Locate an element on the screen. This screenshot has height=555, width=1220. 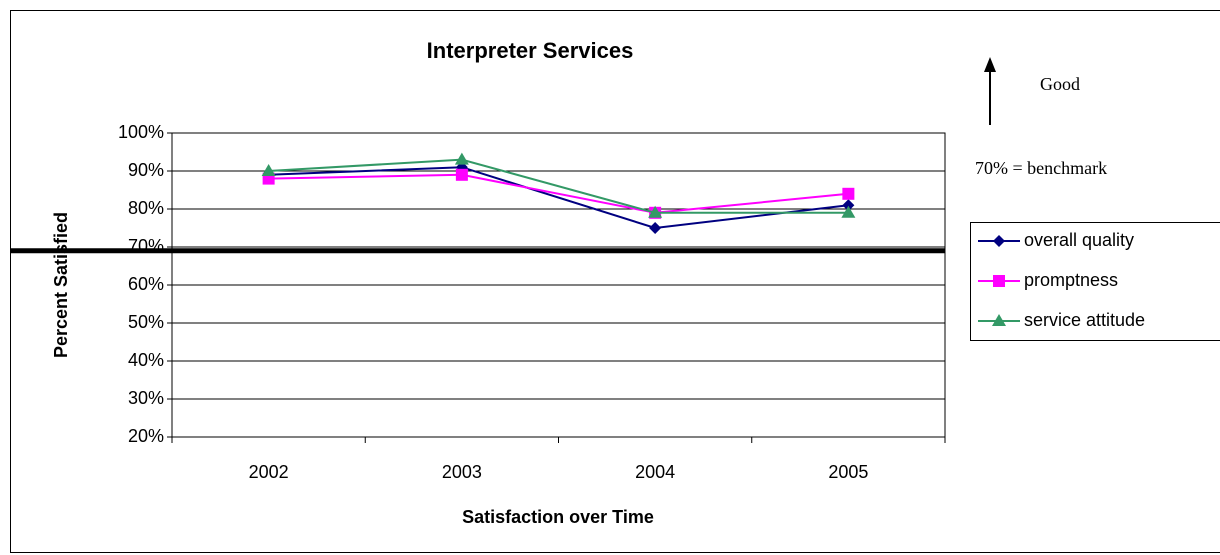
y-tick-label: 20% is located at coordinates (146, 436).